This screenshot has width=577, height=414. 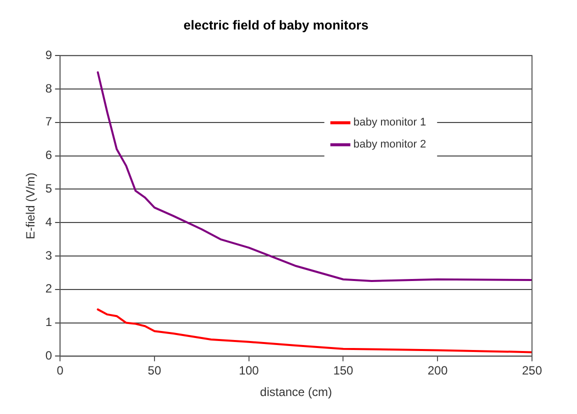 What do you see at coordinates (48, 189) in the screenshot?
I see `y-tick-label: 5` at bounding box center [48, 189].